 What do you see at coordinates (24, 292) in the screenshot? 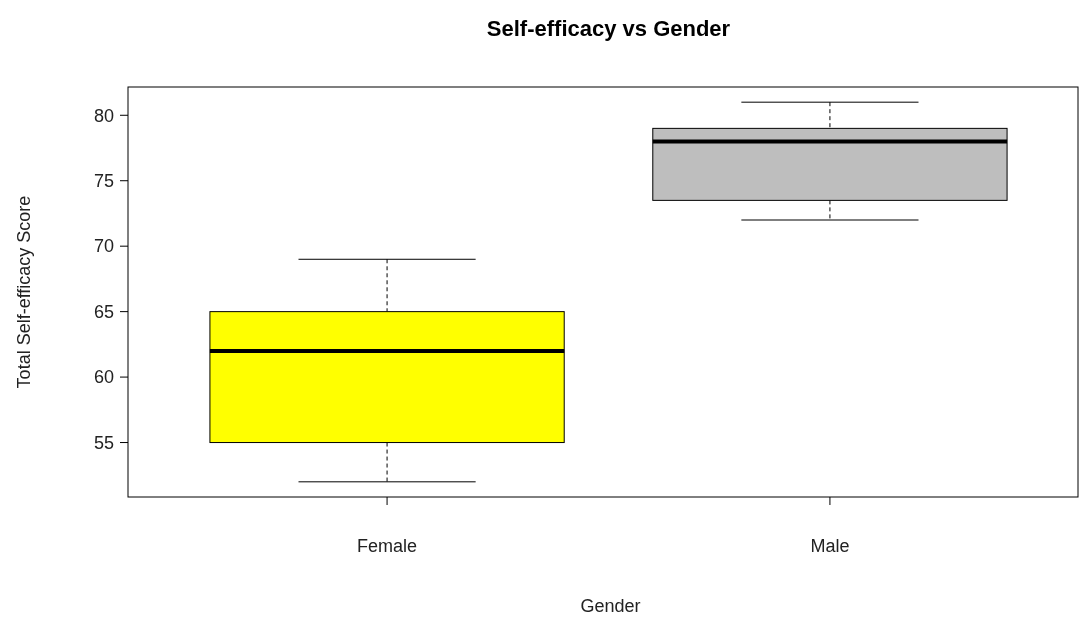
I see `y-axis-title: Total Self-efficacy Score` at bounding box center [24, 292].